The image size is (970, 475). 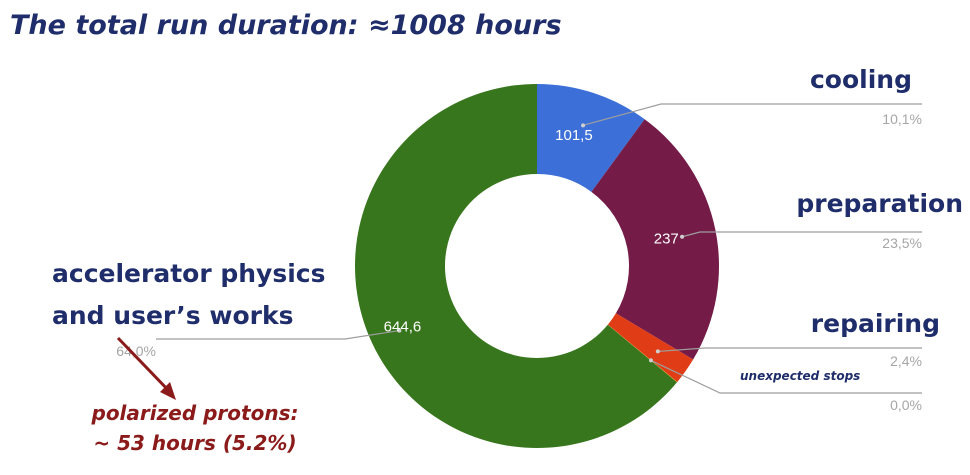 What do you see at coordinates (399, 330) in the screenshot?
I see `leader-dot-accelerator-physics-and-user-s-works` at bounding box center [399, 330].